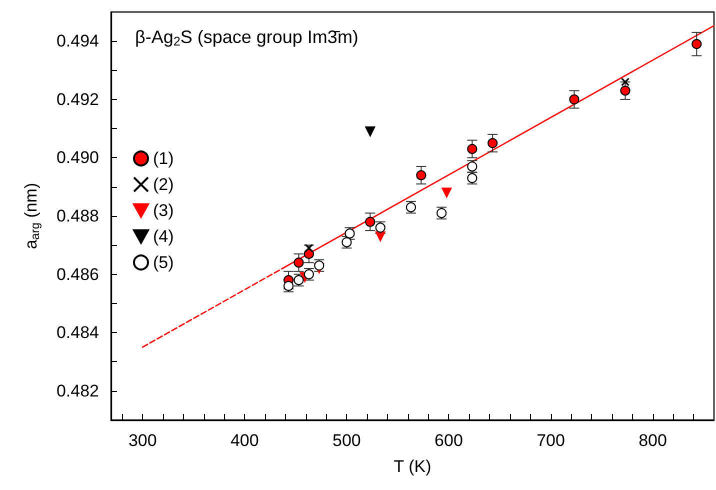  Describe the element at coordinates (550, 440) in the screenshot. I see `x-tick-label: 700` at that location.